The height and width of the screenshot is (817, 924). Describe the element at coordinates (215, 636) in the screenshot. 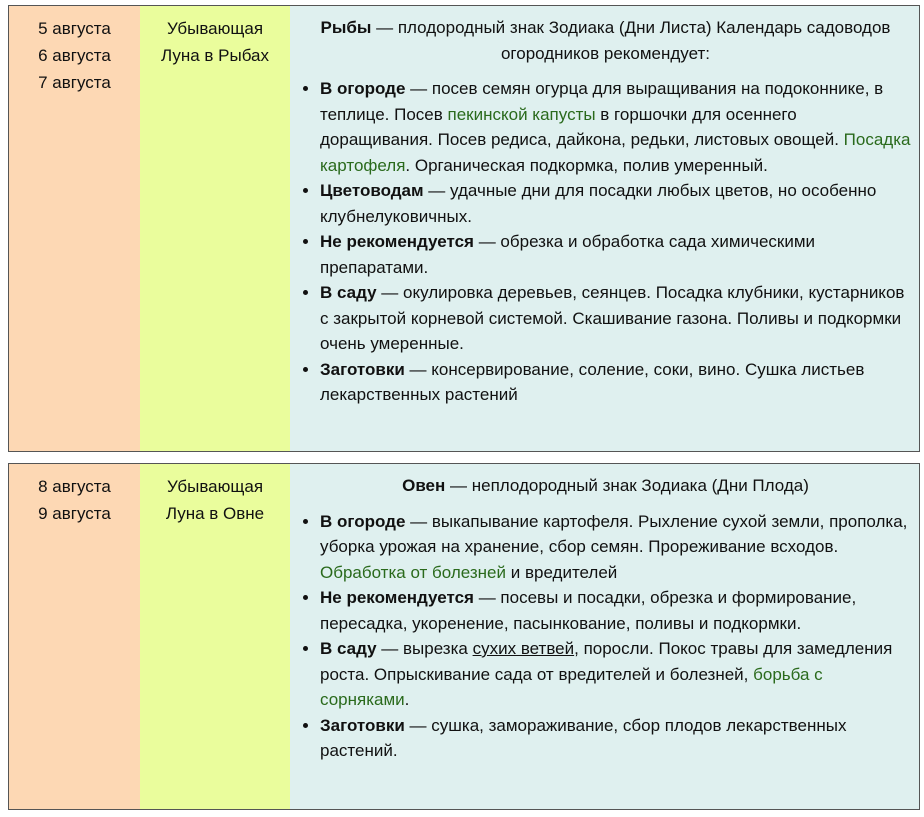

I see `moon-phase-cell: Убывающая Луна в Овне` at that location.